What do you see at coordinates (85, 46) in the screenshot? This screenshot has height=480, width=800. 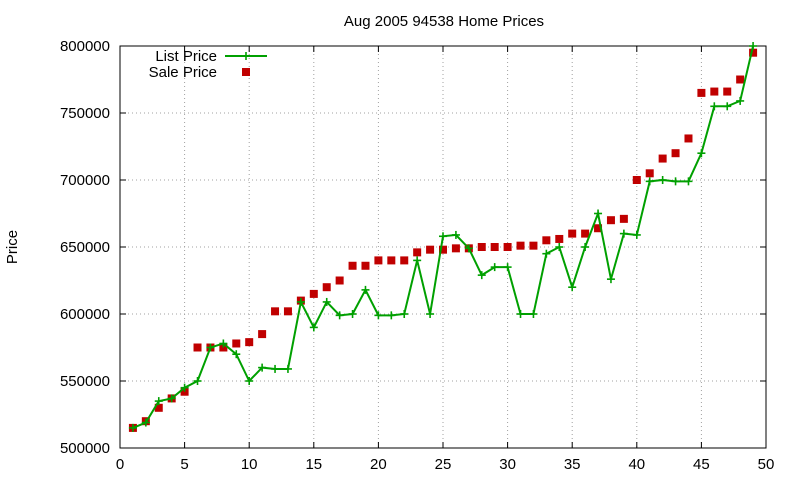 I see `y-tick-label: 800000` at bounding box center [85, 46].